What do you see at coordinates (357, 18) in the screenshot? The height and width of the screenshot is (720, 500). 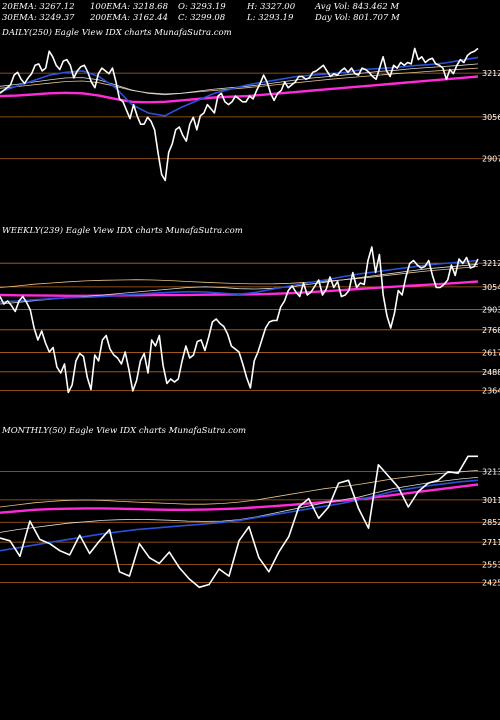 I see `day-volume-value: Day Vol: 801.707 M` at bounding box center [357, 18].